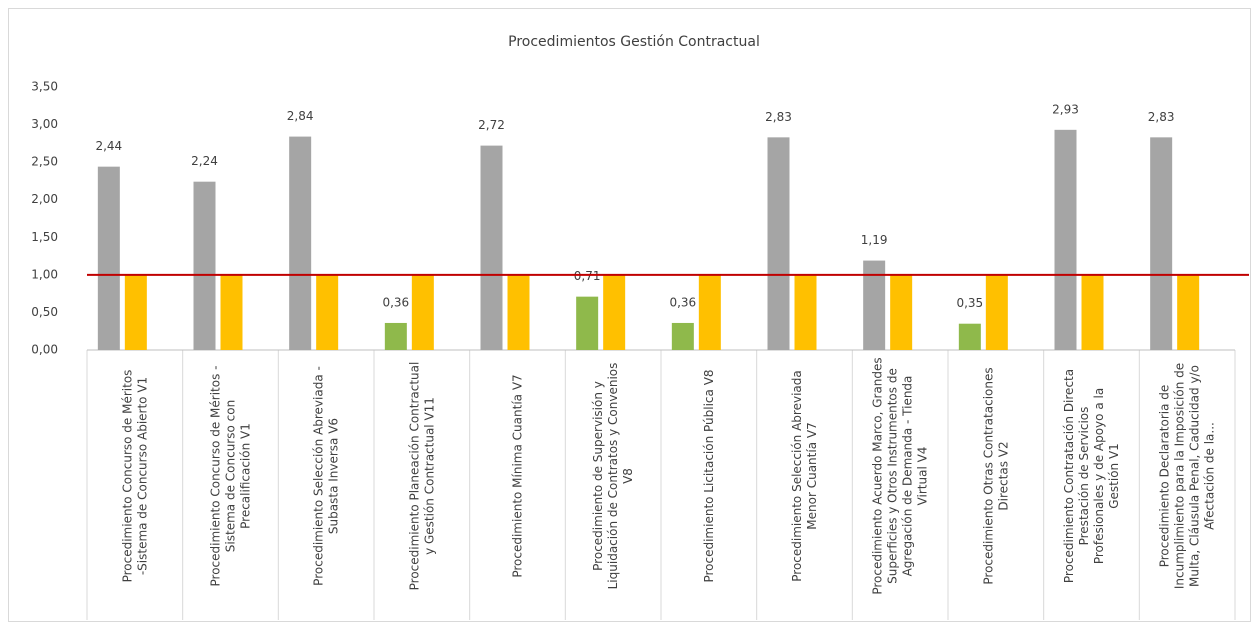  What do you see at coordinates (318, 476) in the screenshot?
I see `x-tick-label-line: Procedimiento Selección Abreviada -` at bounding box center [318, 476].